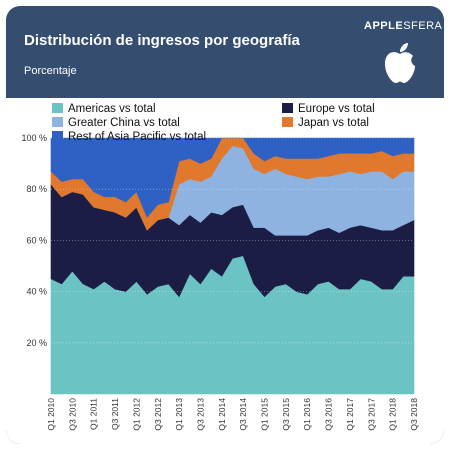 The image size is (450, 450). What do you see at coordinates (350, 414) in the screenshot?
I see `x-tick-label: Q1 2017` at bounding box center [350, 414].